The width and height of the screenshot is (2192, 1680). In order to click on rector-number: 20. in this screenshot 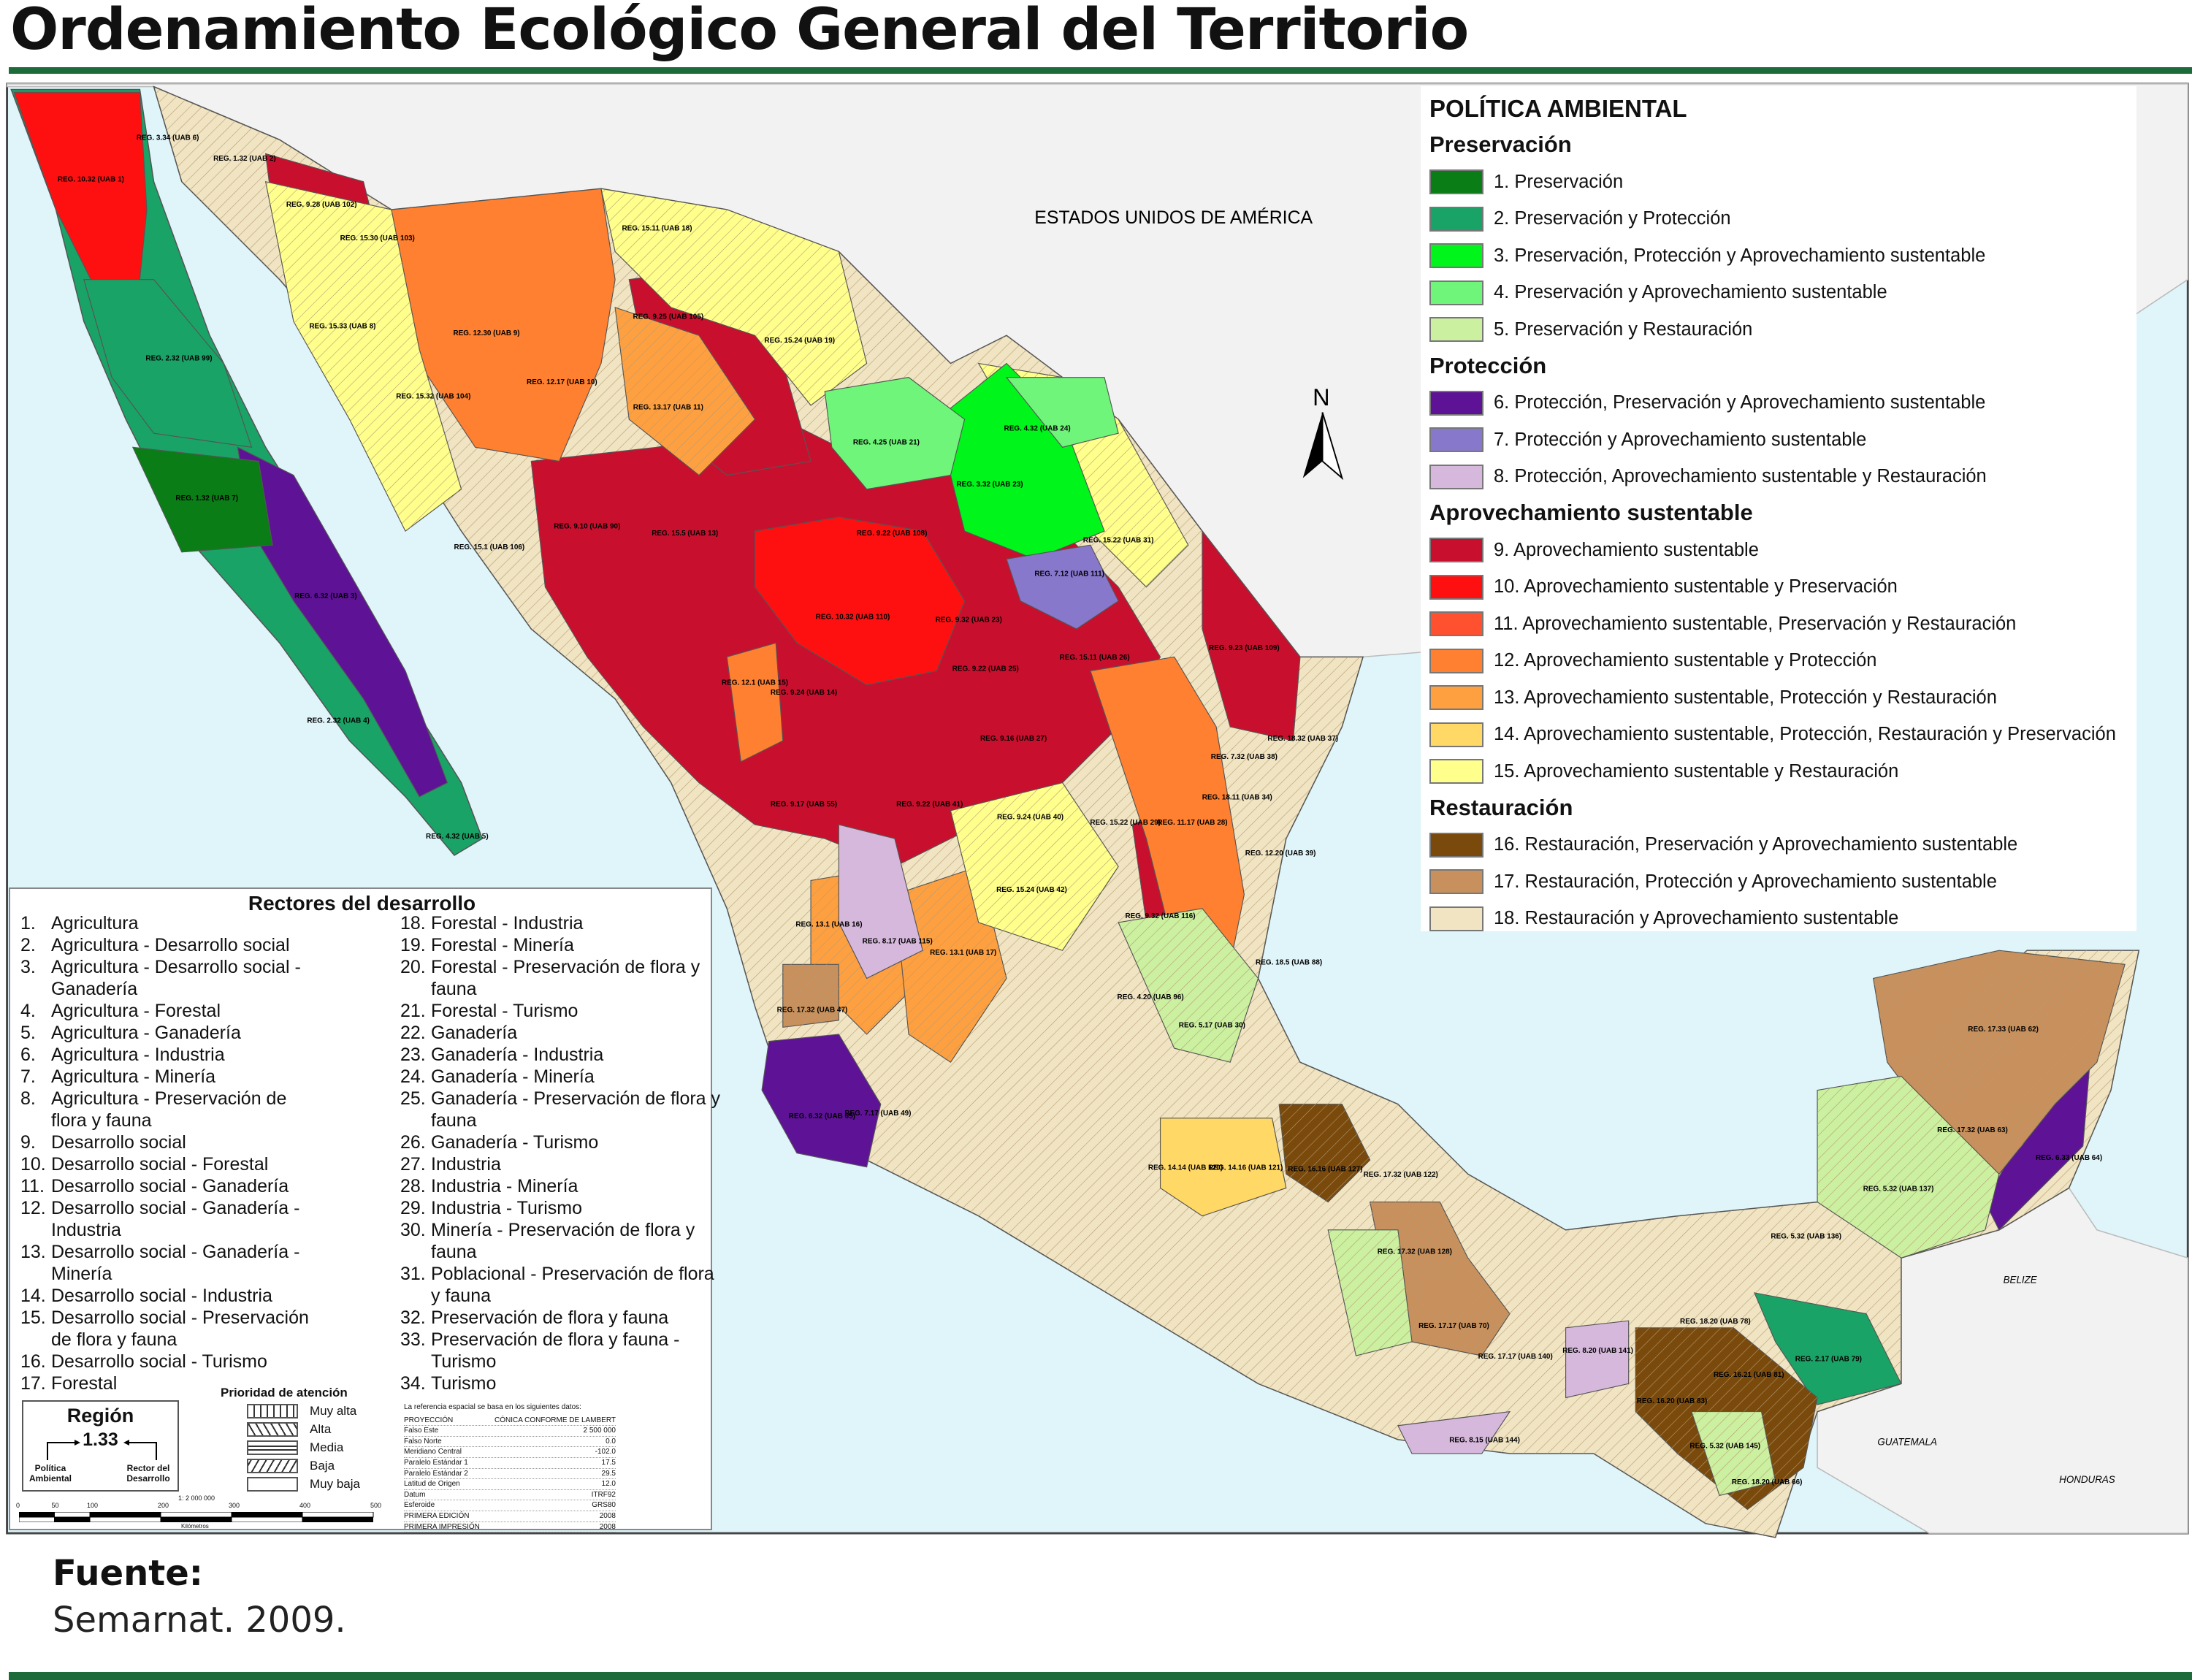, I will do `click(413, 967)`.